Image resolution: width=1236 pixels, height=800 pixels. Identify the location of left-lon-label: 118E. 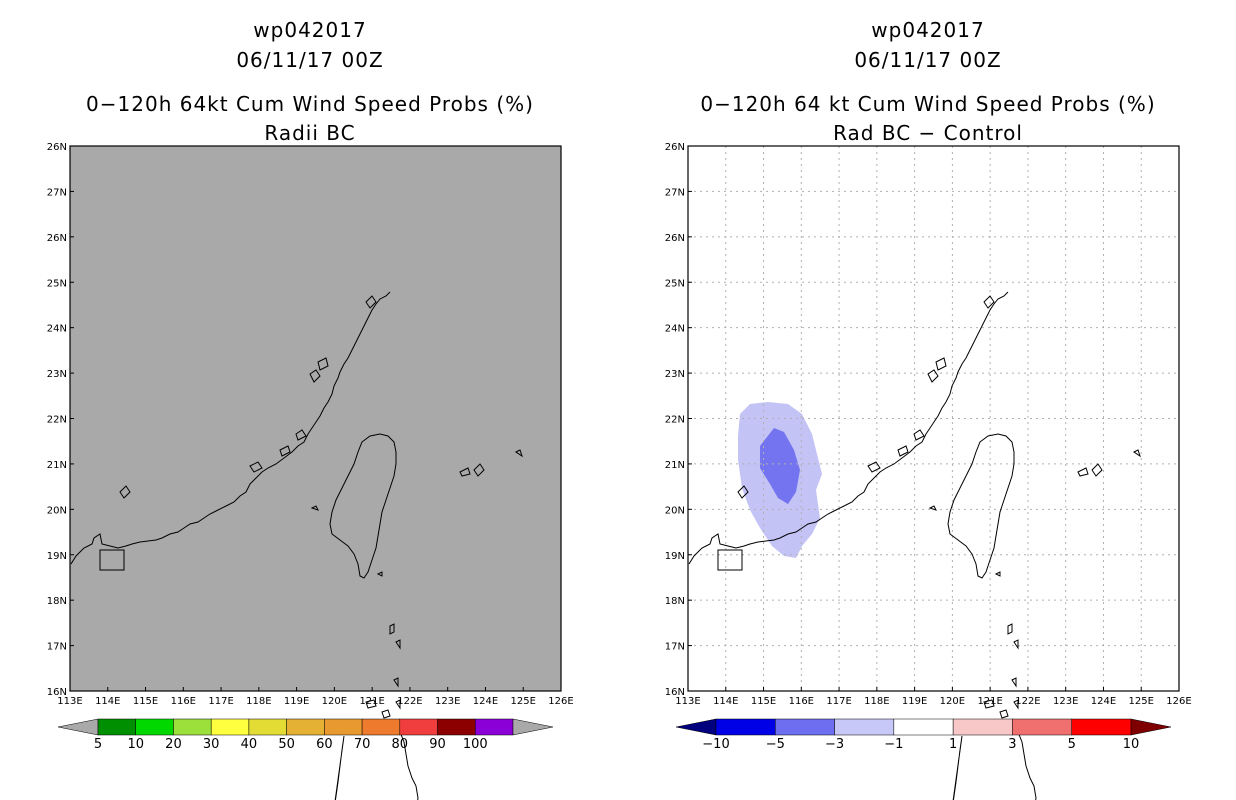
(258, 701).